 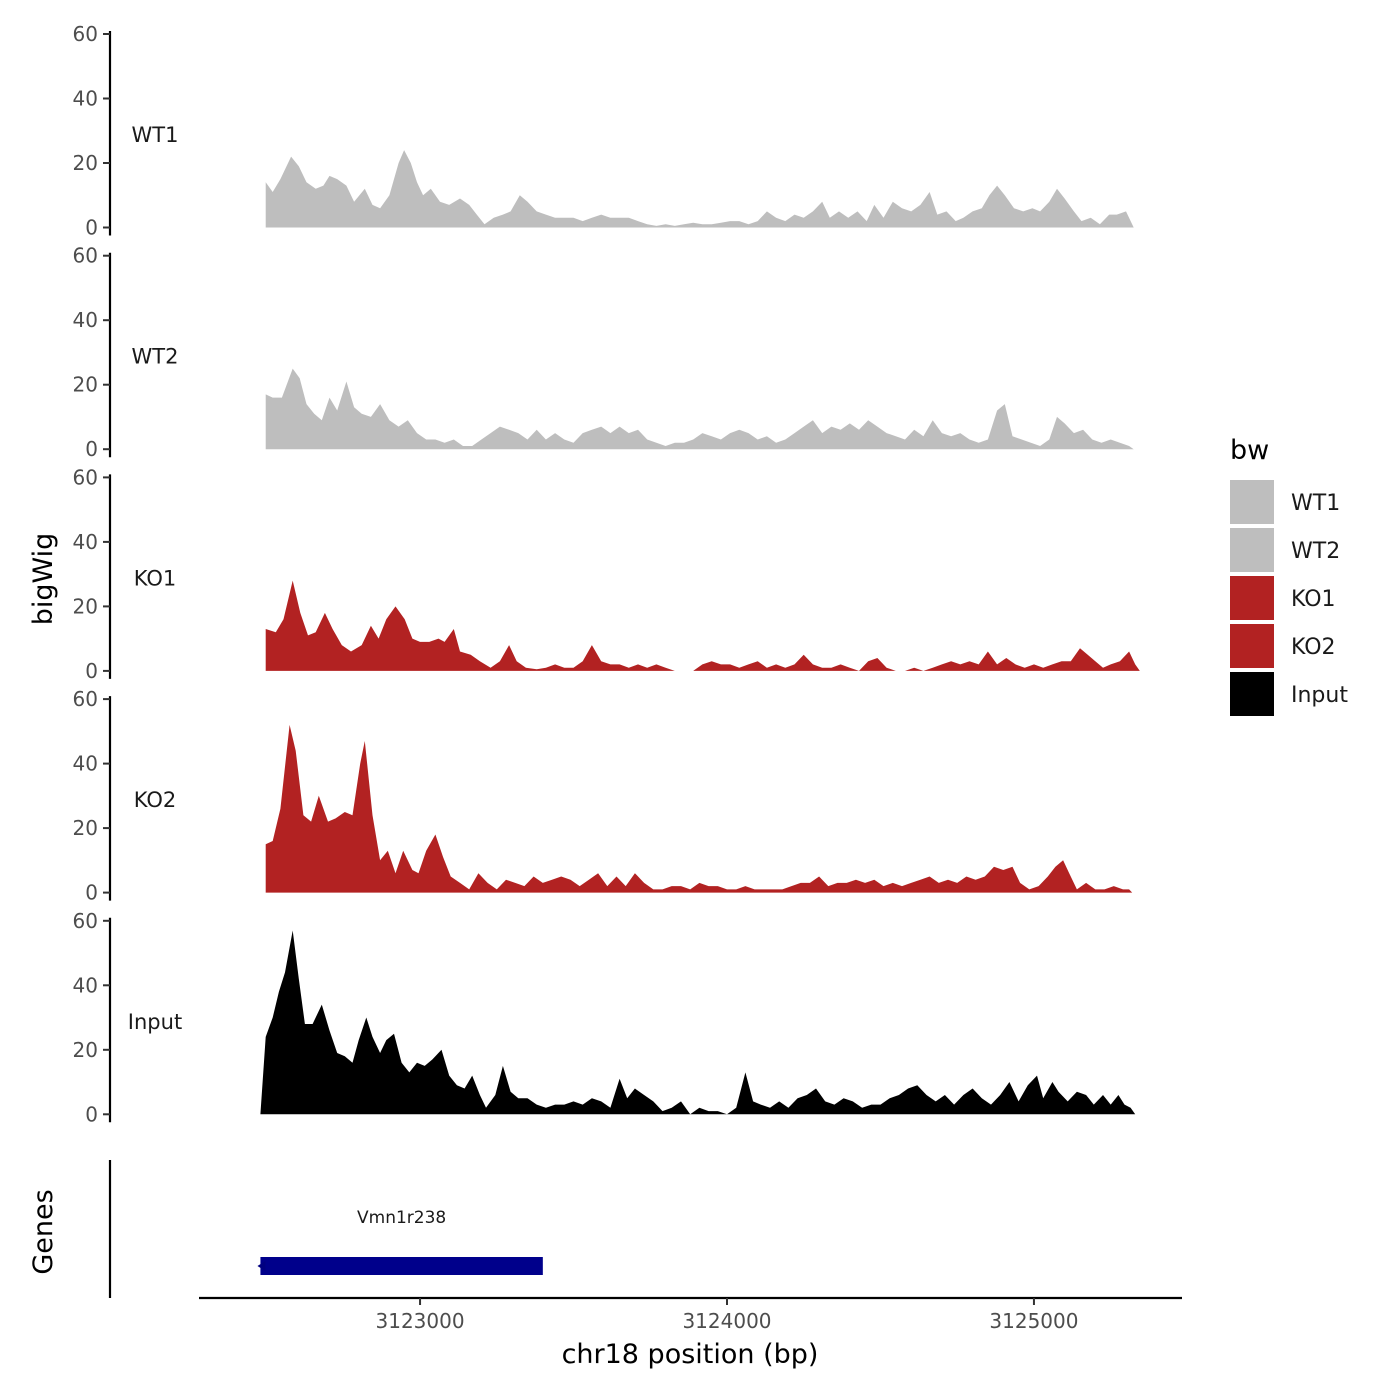 What do you see at coordinates (603, 352) in the screenshot?
I see `track-wt2: 0 20 40 60 WT2` at bounding box center [603, 352].